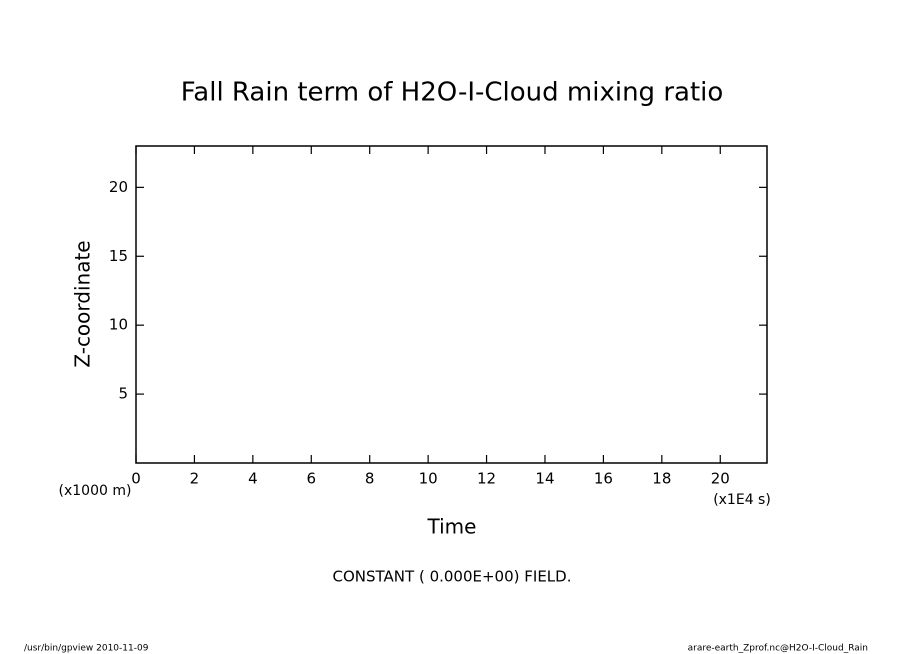 Image resolution: width=904 pixels, height=654 pixels. Describe the element at coordinates (778, 649) in the screenshot. I see `footer-right: arare-earth_Zprof.nc@H2O-I-Cloud_Rain` at that location.